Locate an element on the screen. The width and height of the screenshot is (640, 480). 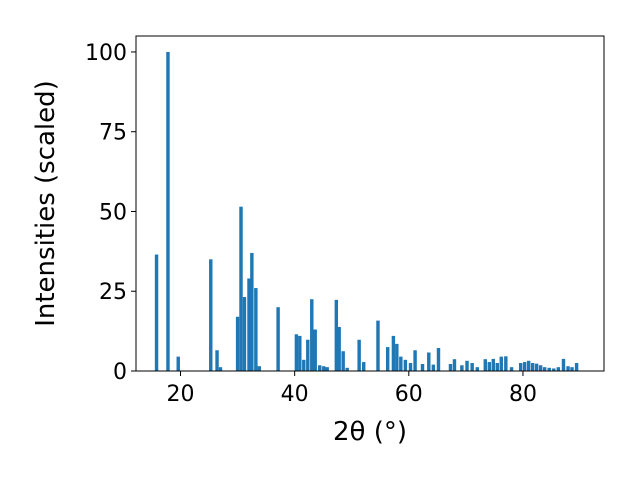
y-tick-label: 0 is located at coordinates (120, 372).